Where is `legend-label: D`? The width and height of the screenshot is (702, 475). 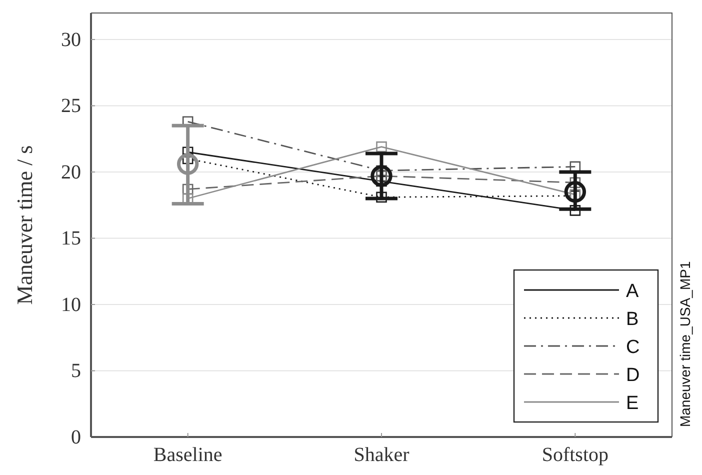 legend-label: D is located at coordinates (633, 375).